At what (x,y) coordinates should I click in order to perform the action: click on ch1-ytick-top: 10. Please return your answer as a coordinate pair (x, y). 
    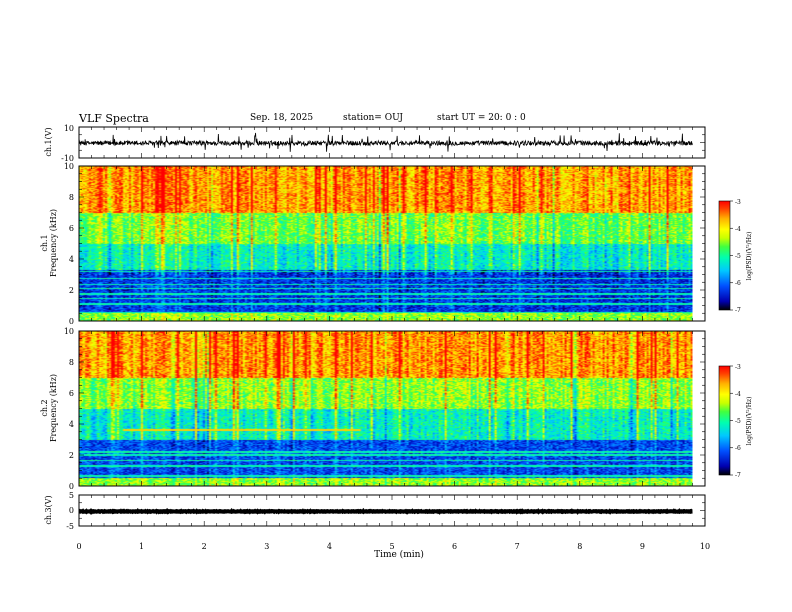
    Looking at the image, I should click on (69, 128).